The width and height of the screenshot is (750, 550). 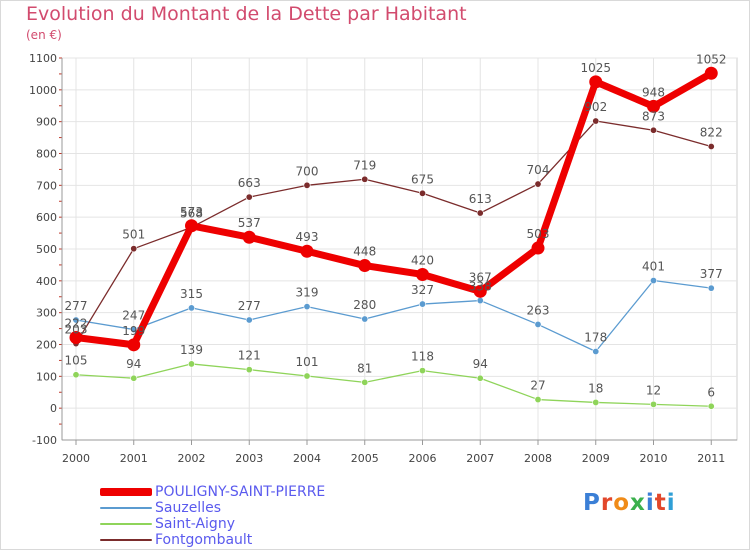 What do you see at coordinates (711, 274) in the screenshot?
I see `data-label: 377` at bounding box center [711, 274].